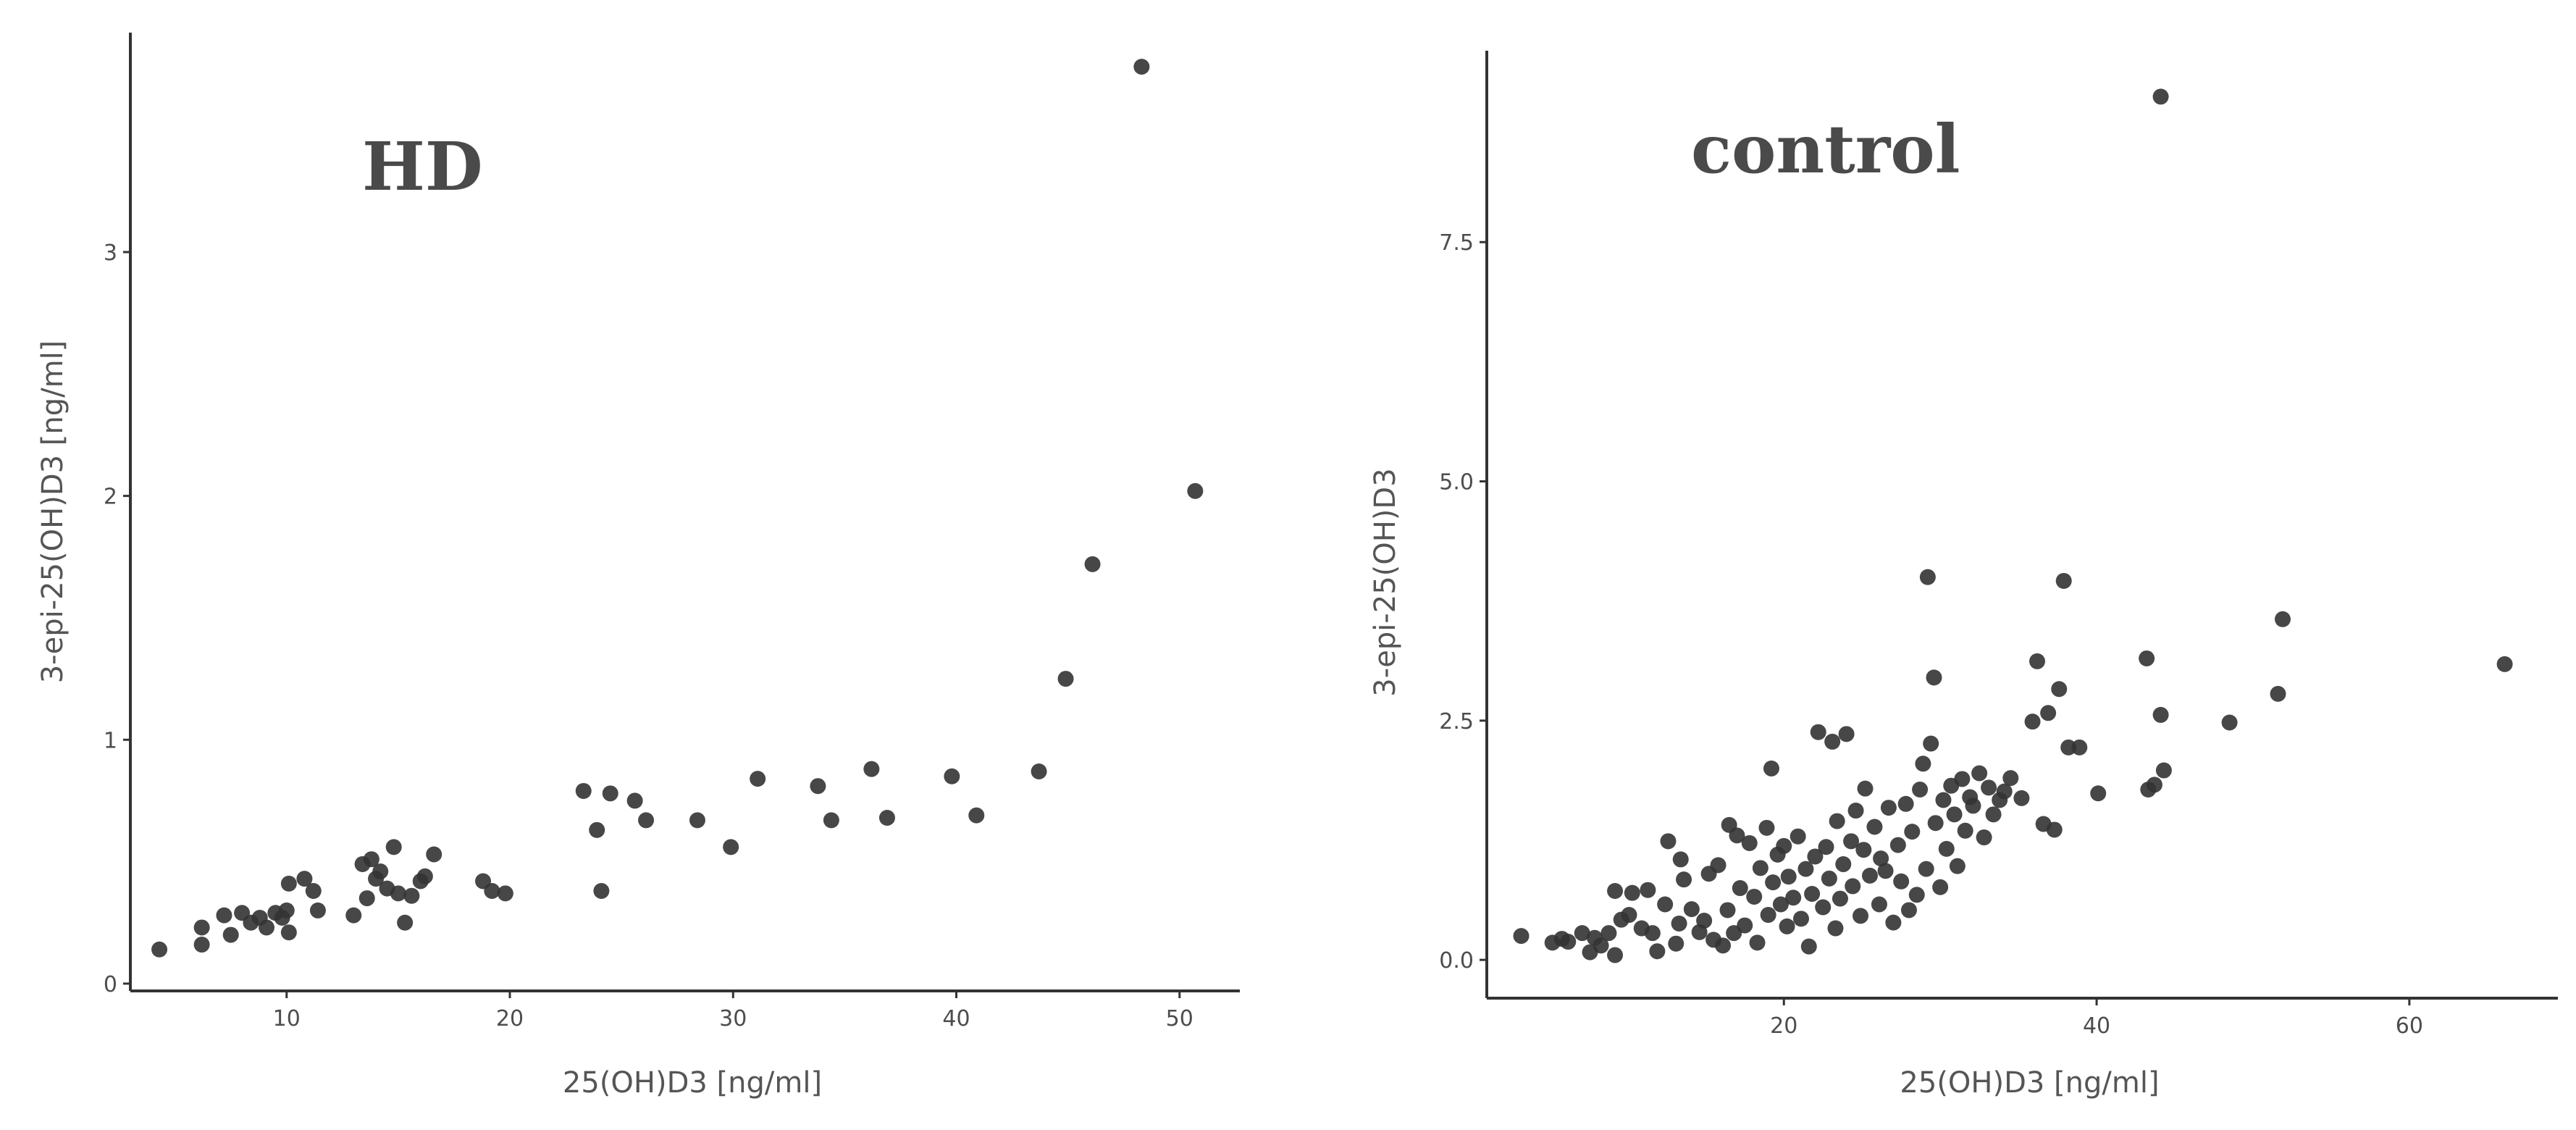 The image size is (2576, 1130). Describe the element at coordinates (53, 512) in the screenshot. I see `y-axis-label: 3-epi-25(OH)D3 [ng/ml]` at that location.